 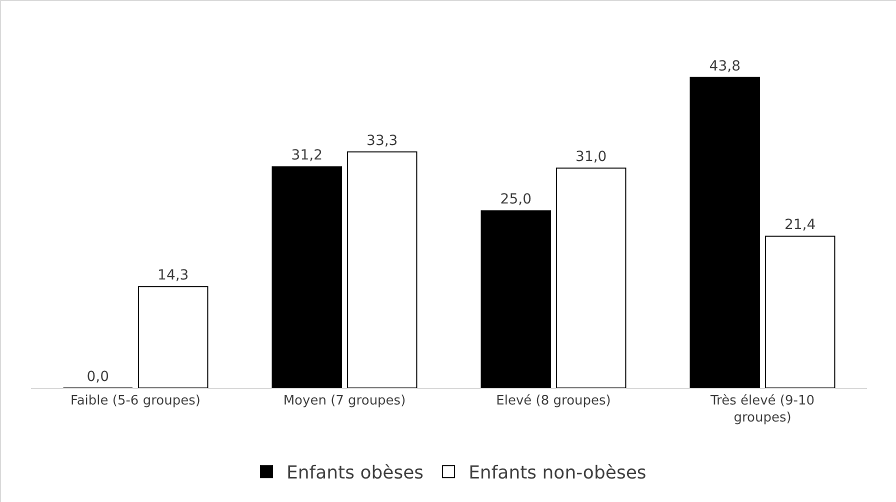 What do you see at coordinates (382, 140) in the screenshot?
I see `data-label: 33,3` at bounding box center [382, 140].